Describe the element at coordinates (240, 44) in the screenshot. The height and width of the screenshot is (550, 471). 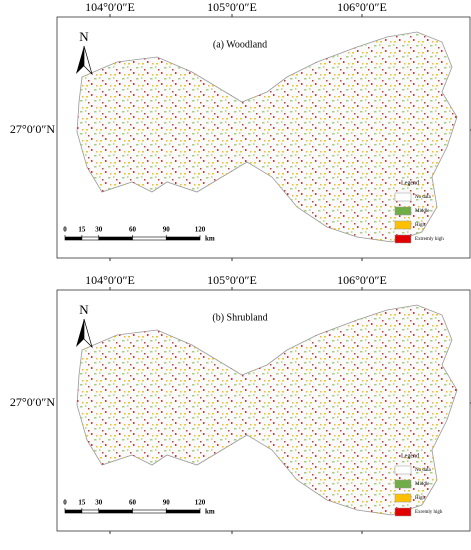
I see `panel-title: (a) Woodland` at that location.